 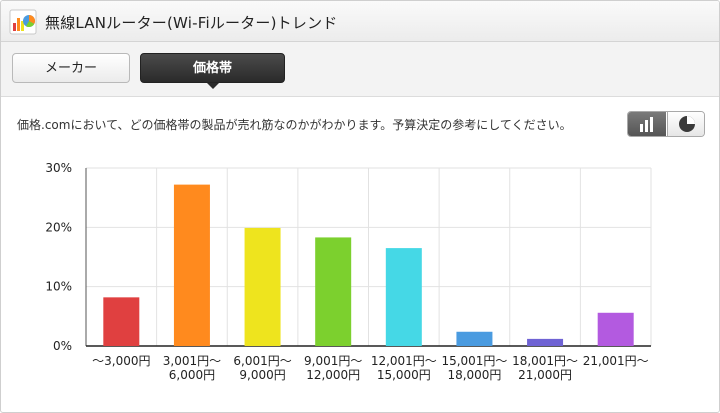 What do you see at coordinates (474, 361) in the screenshot?
I see `x-tick-label: 15,001円～` at bounding box center [474, 361].